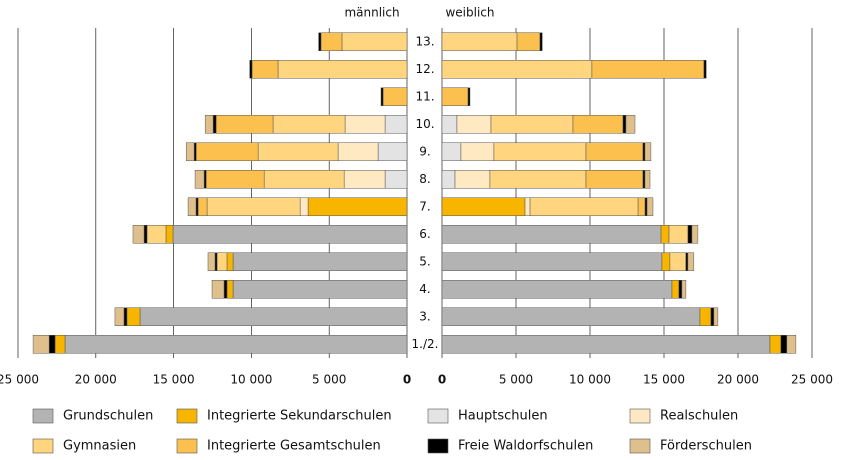 The width and height of the screenshot is (848, 460). Describe the element at coordinates (425, 344) in the screenshot. I see `category-label: 1./2.` at that location.